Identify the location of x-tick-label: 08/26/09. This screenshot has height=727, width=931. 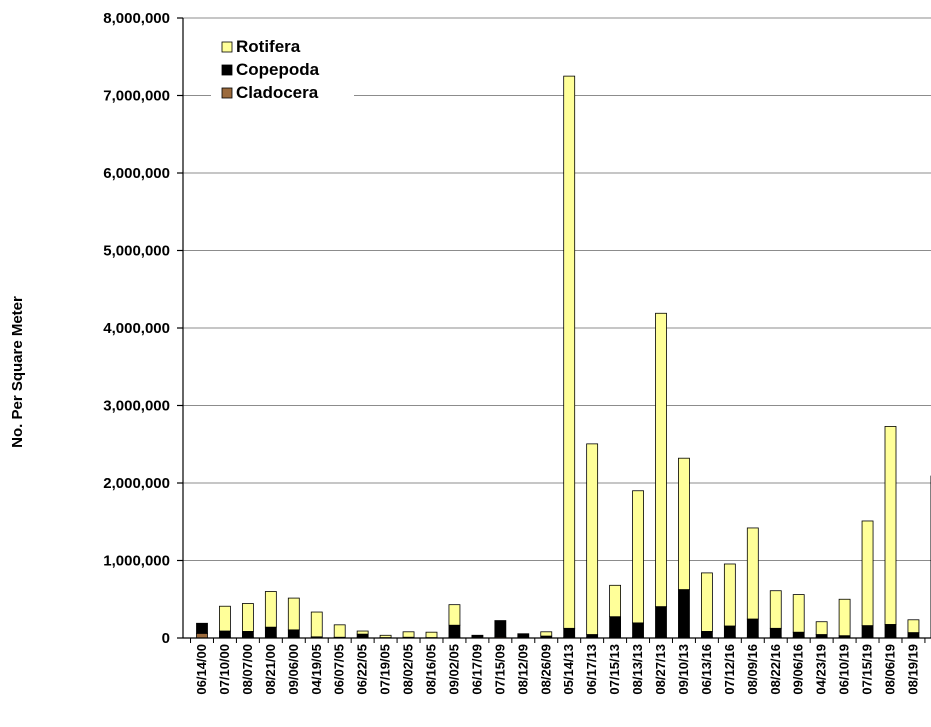
(545, 669).